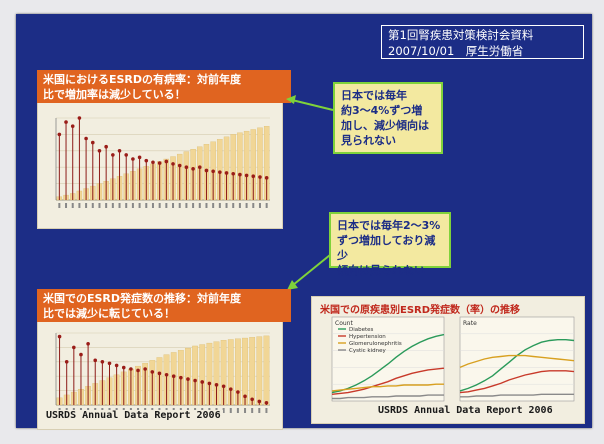 This screenshot has height=444, width=604. Describe the element at coordinates (386, 248) in the screenshot. I see `note2-line2: ずつ増加しており減少` at that location.